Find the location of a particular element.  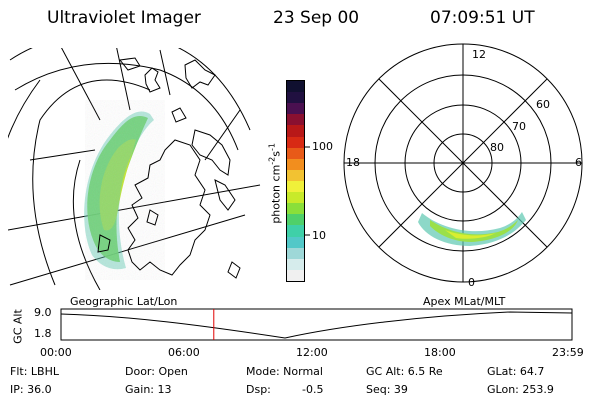

polar-label-12: 12 is located at coordinates (479, 54).